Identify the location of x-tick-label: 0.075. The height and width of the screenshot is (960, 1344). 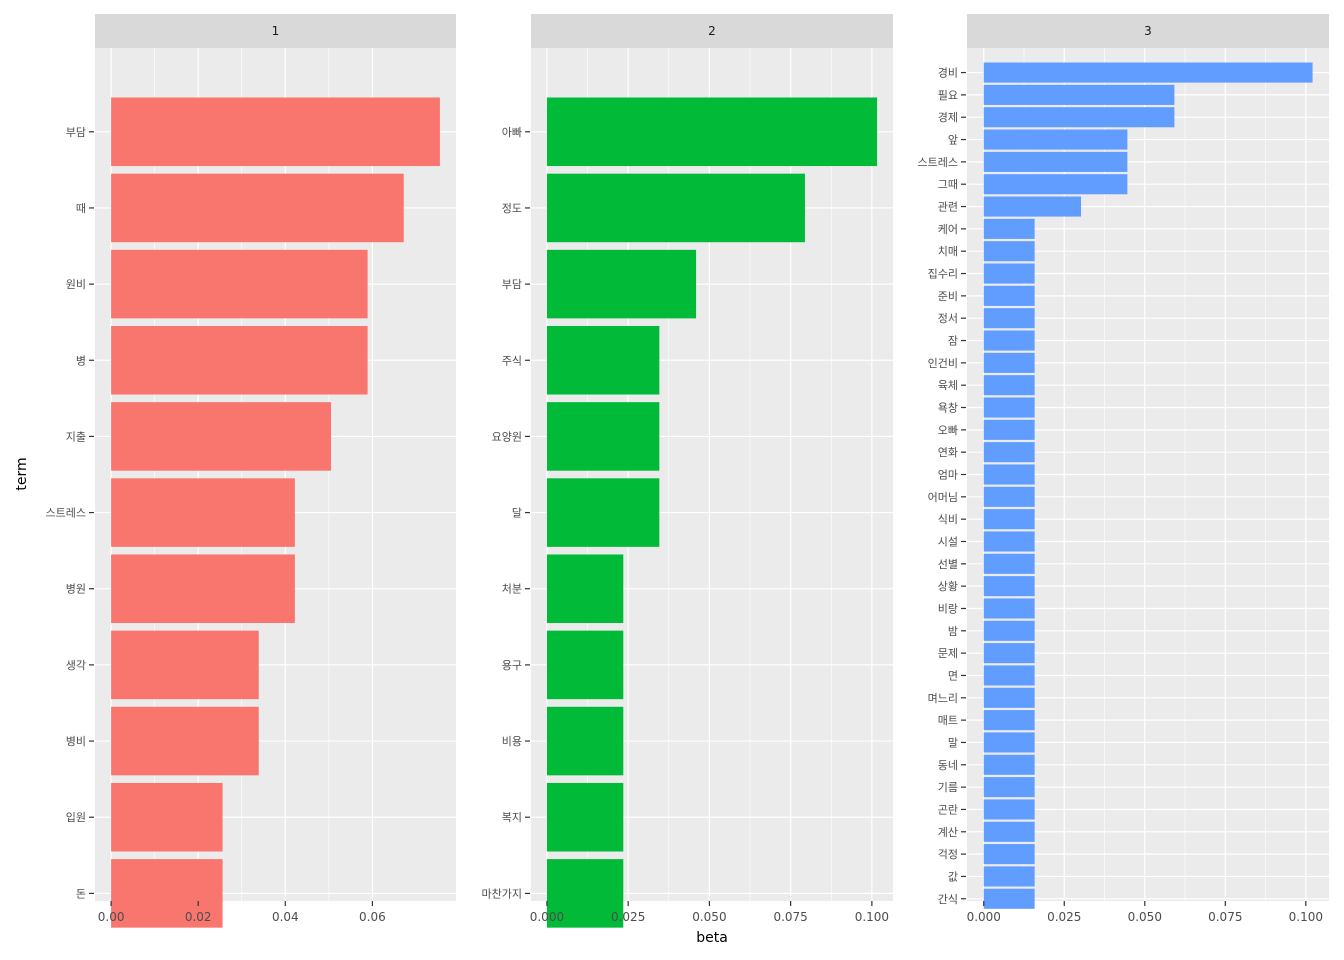
(790, 917).